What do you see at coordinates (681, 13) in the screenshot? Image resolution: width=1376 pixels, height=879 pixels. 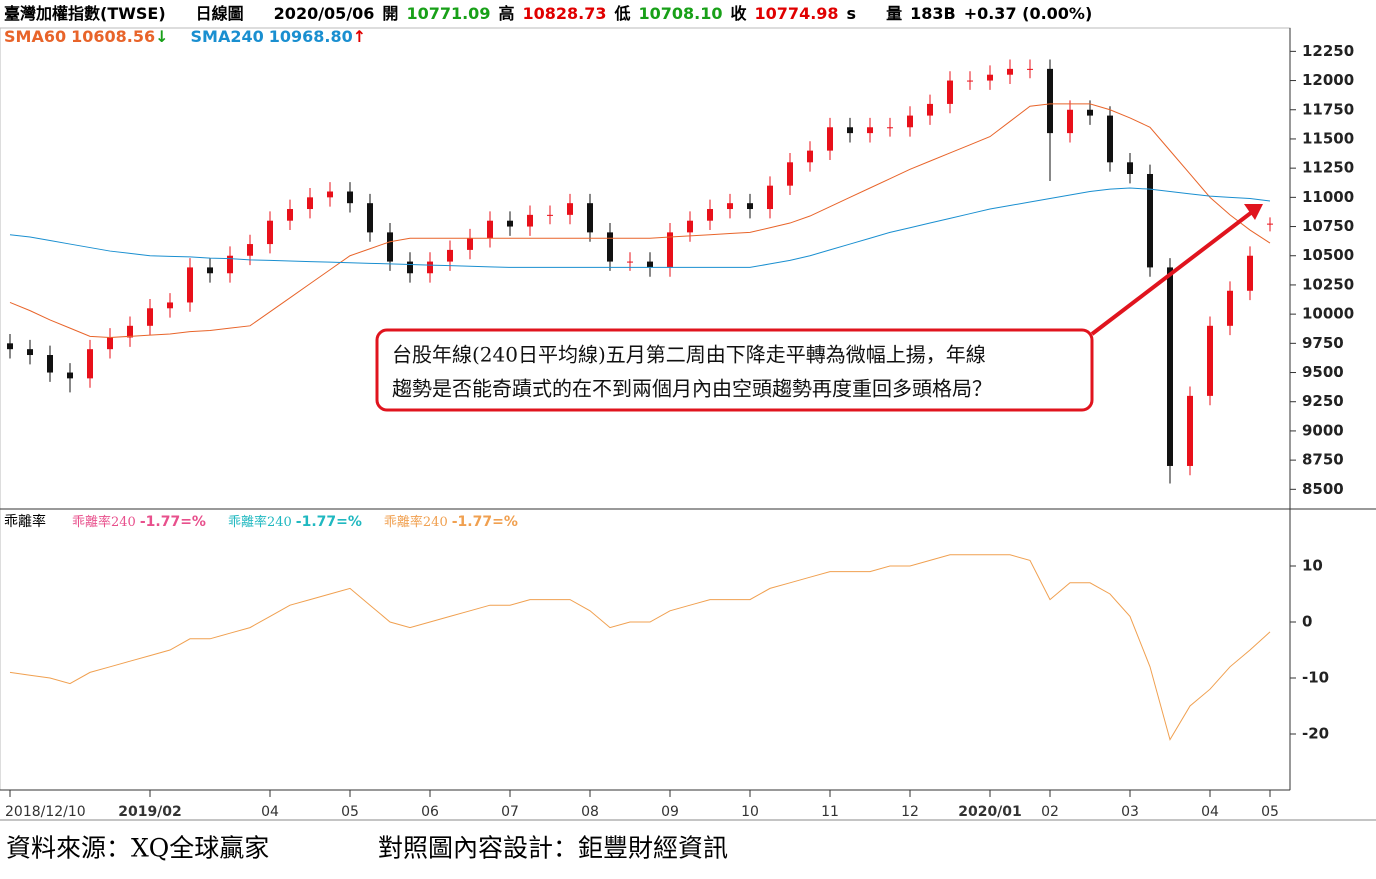 I see `header-item: 10708.10` at bounding box center [681, 13].